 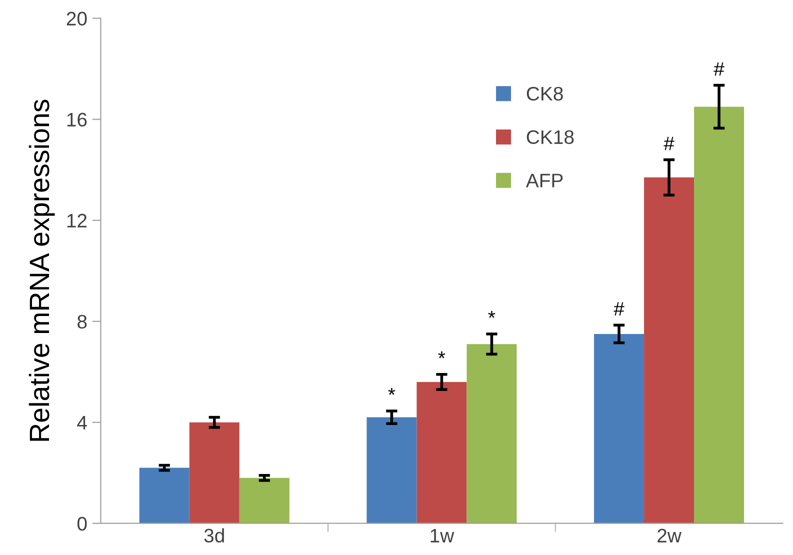 What do you see at coordinates (77, 119) in the screenshot?
I see `y-tick-label: 16` at bounding box center [77, 119].